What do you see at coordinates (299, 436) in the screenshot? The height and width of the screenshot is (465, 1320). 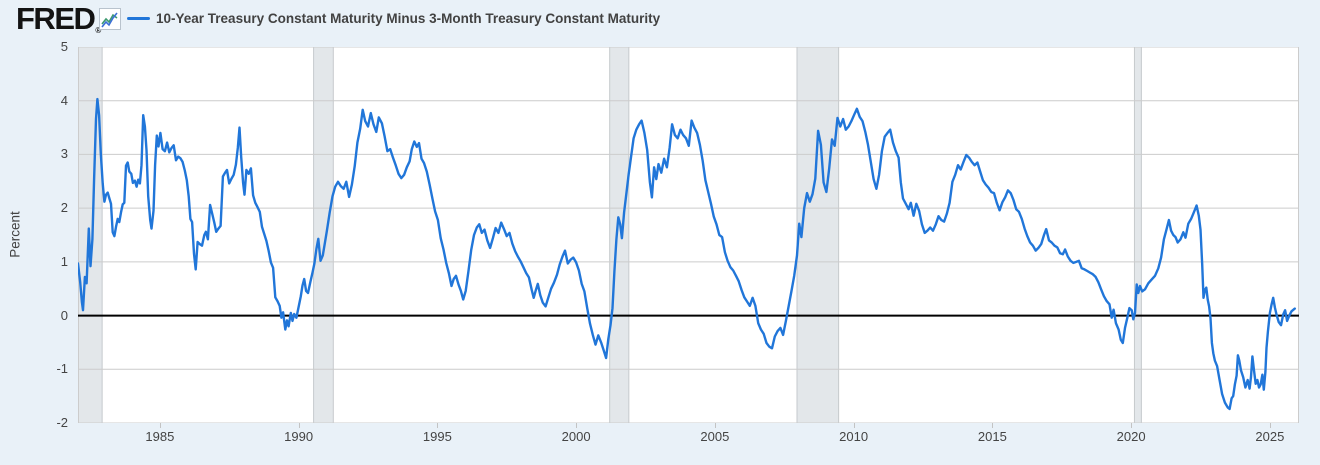 I see `x-tick-label: 1990` at bounding box center [299, 436].